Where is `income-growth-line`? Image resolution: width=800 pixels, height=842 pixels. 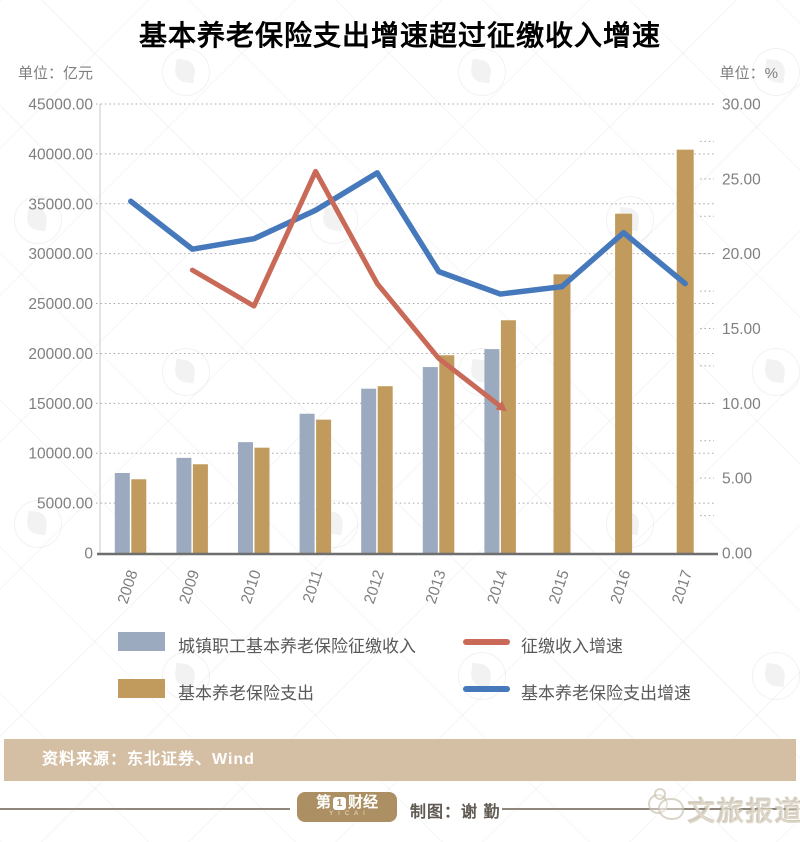 income-growth-line is located at coordinates (346, 288).